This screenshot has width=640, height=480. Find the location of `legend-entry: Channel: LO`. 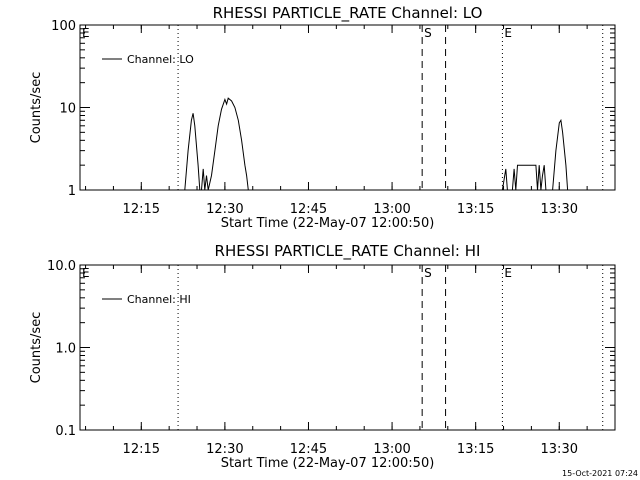

legend-entry: Channel: LO is located at coordinates (160, 59).